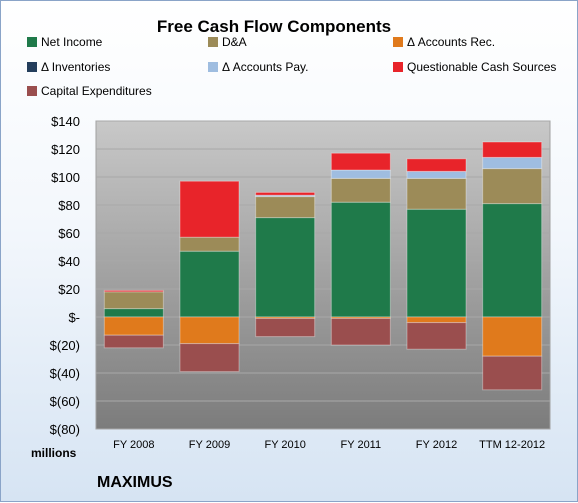  I want to click on y-tick-label: $140, so click(65, 121).